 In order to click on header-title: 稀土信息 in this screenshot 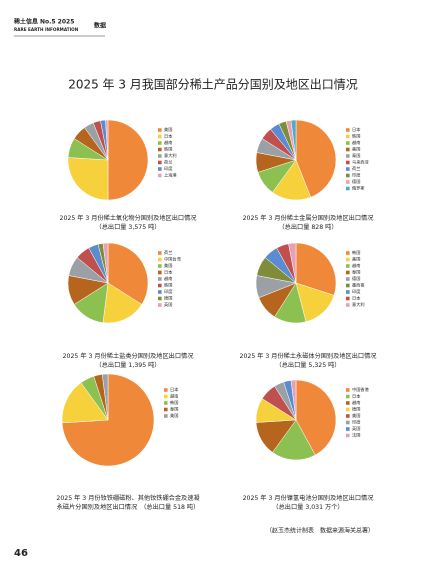, I will do `click(25, 22)`.